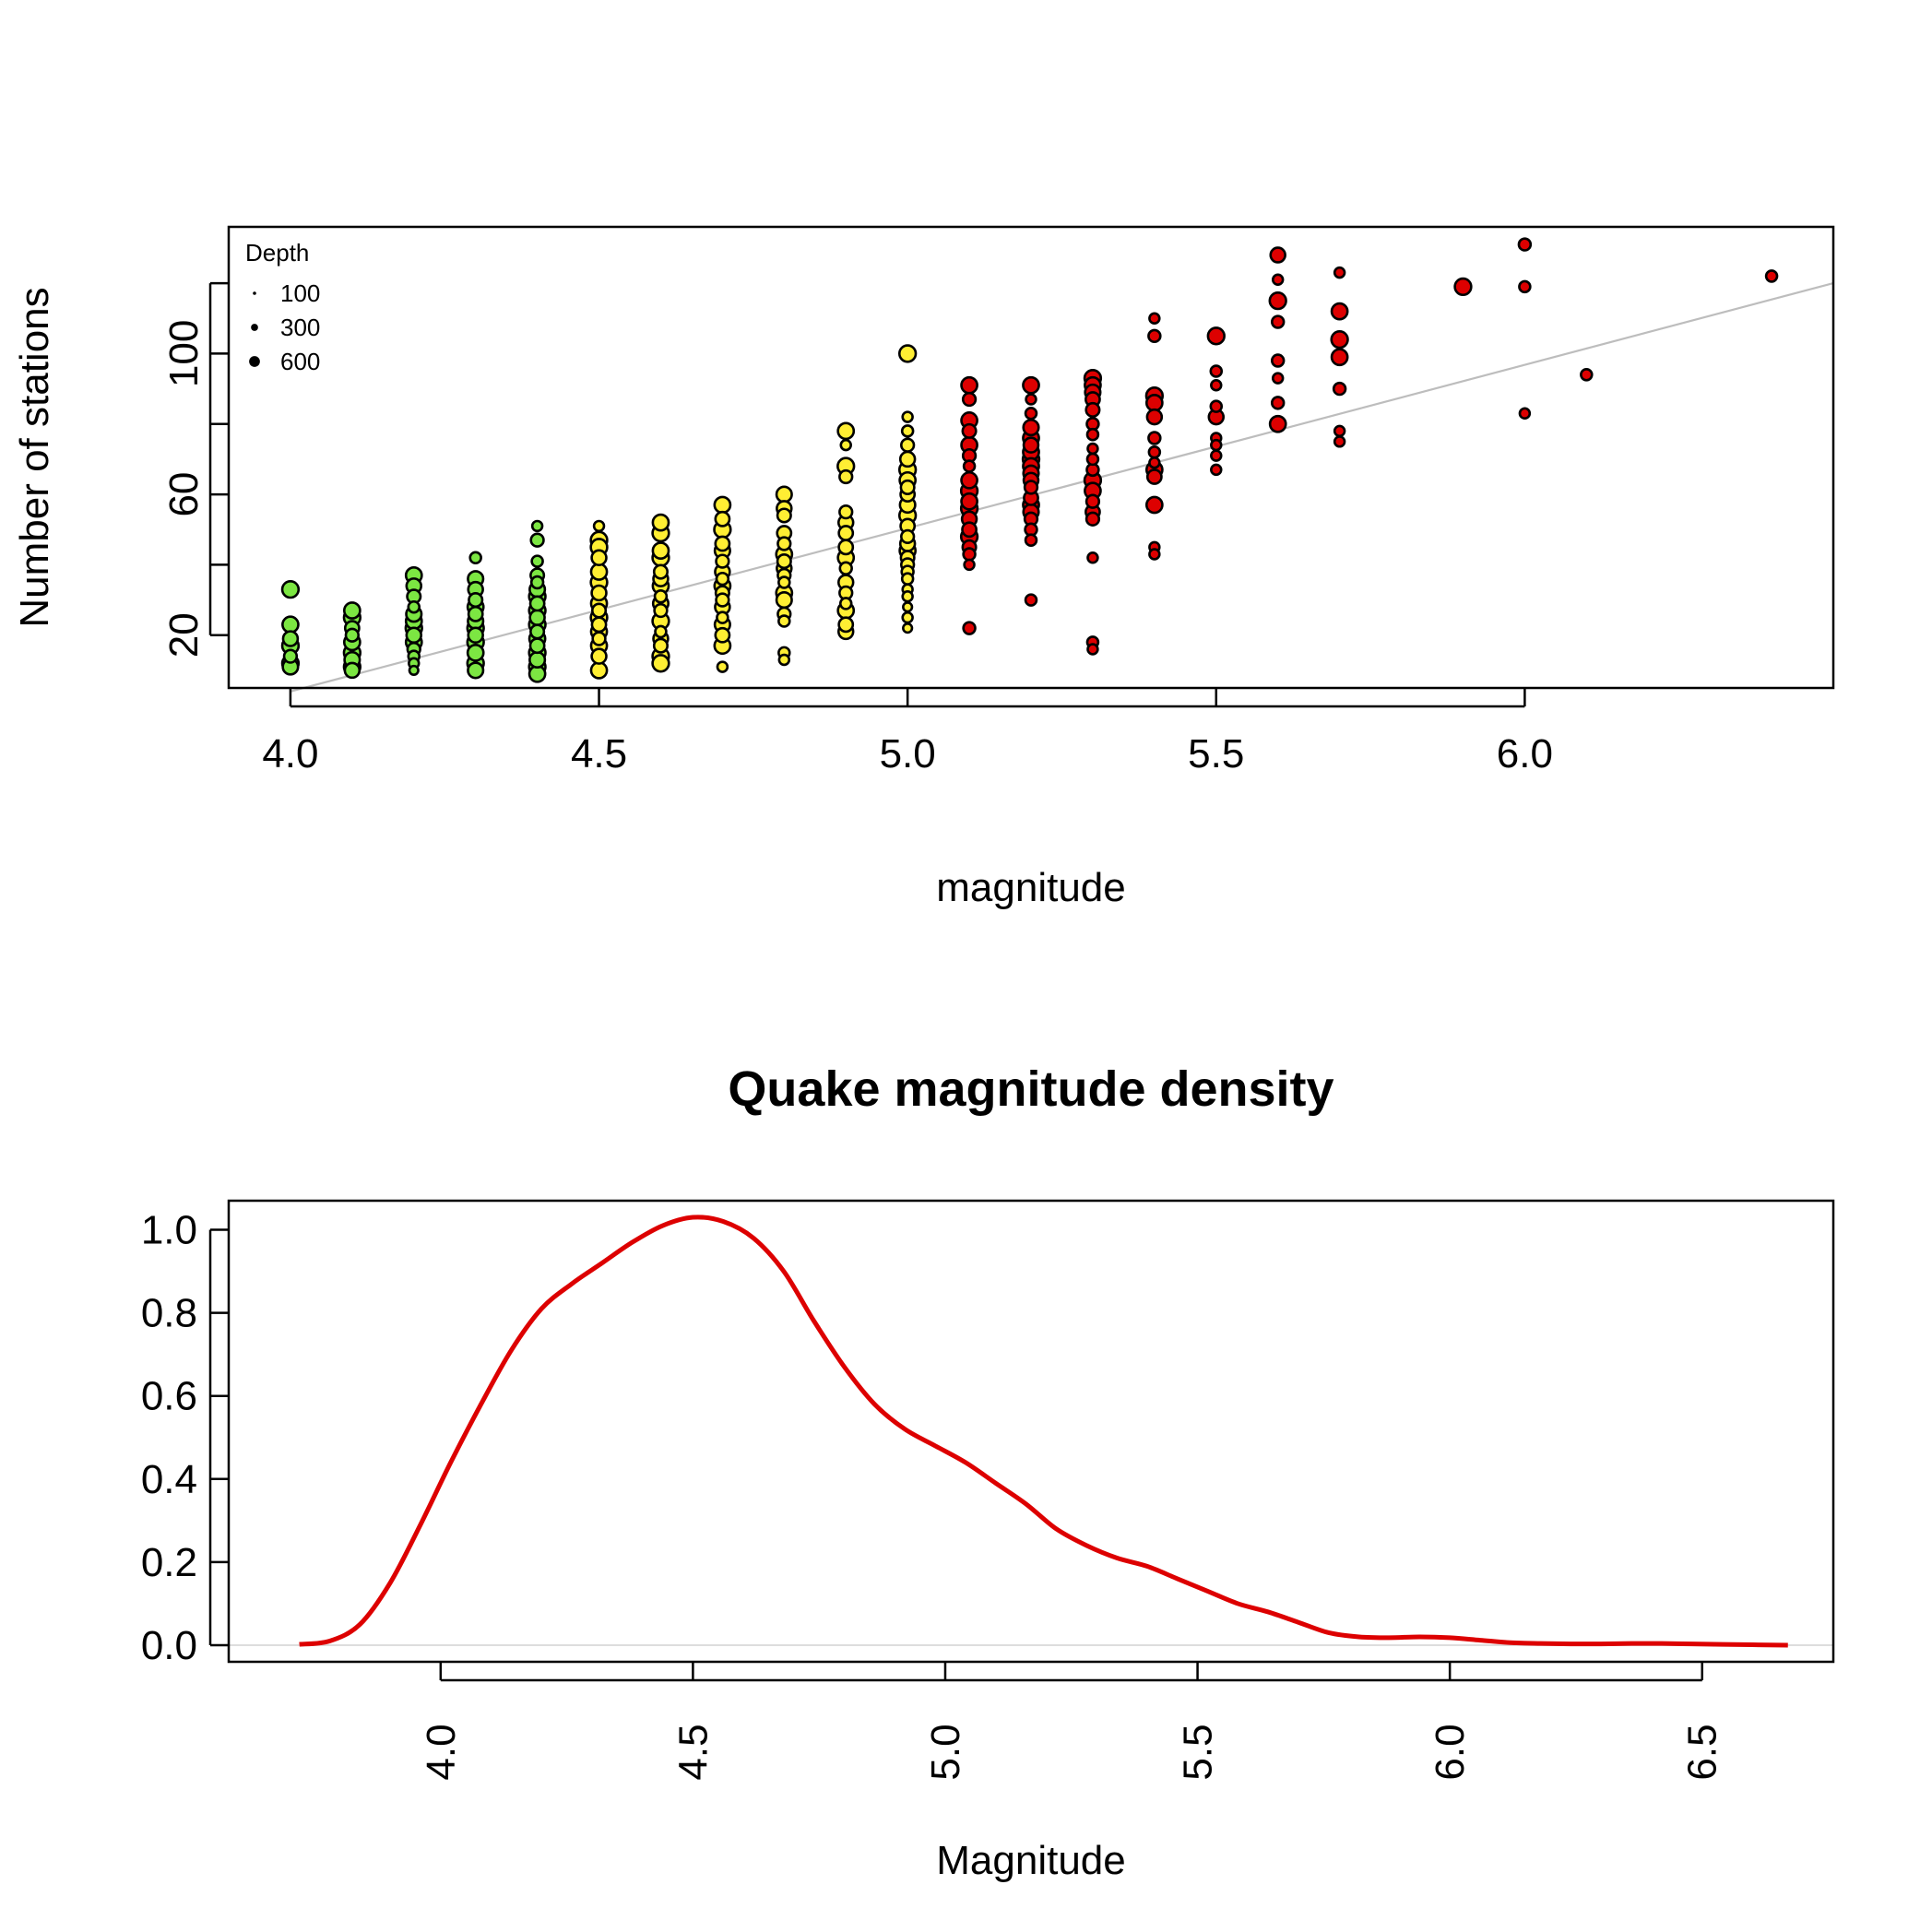 The width and height of the screenshot is (1932, 1932). I want to click on legend-title: Depth, so click(277, 253).